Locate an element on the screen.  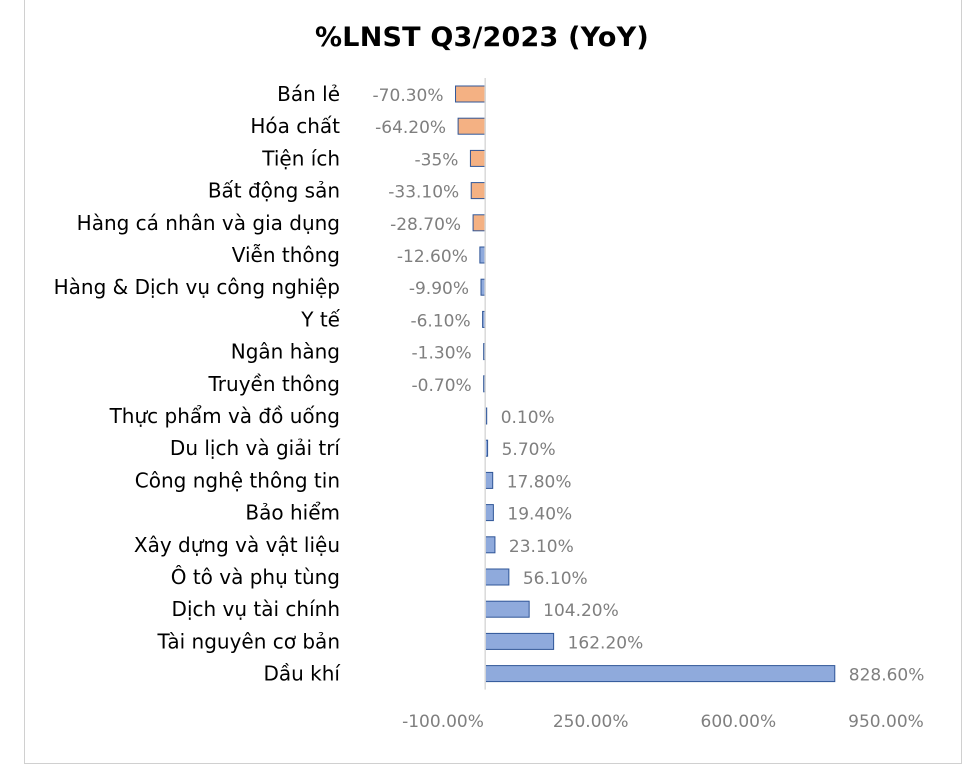
category-label-11: Thực phẩm và đồ uống is located at coordinates (224, 416).